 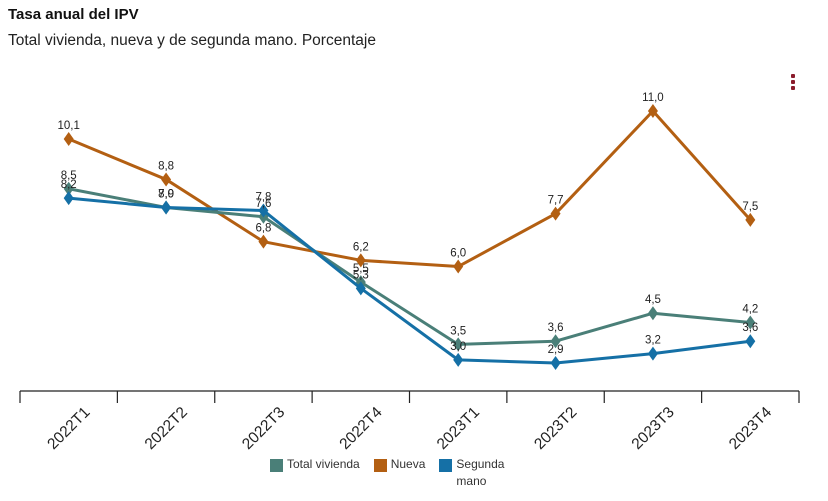 What do you see at coordinates (556, 350) in the screenshot?
I see `data-label: 2,9` at bounding box center [556, 350].